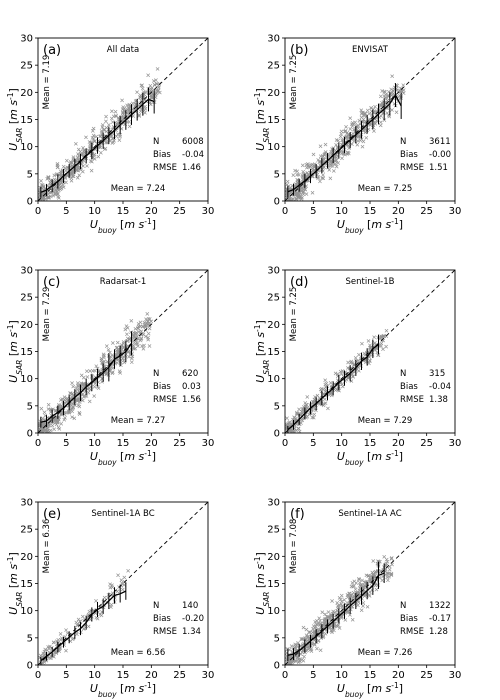 The width and height of the screenshot is (500, 700). What do you see at coordinates (123, 351) in the screenshot?
I see `plot-content` at bounding box center [123, 351].